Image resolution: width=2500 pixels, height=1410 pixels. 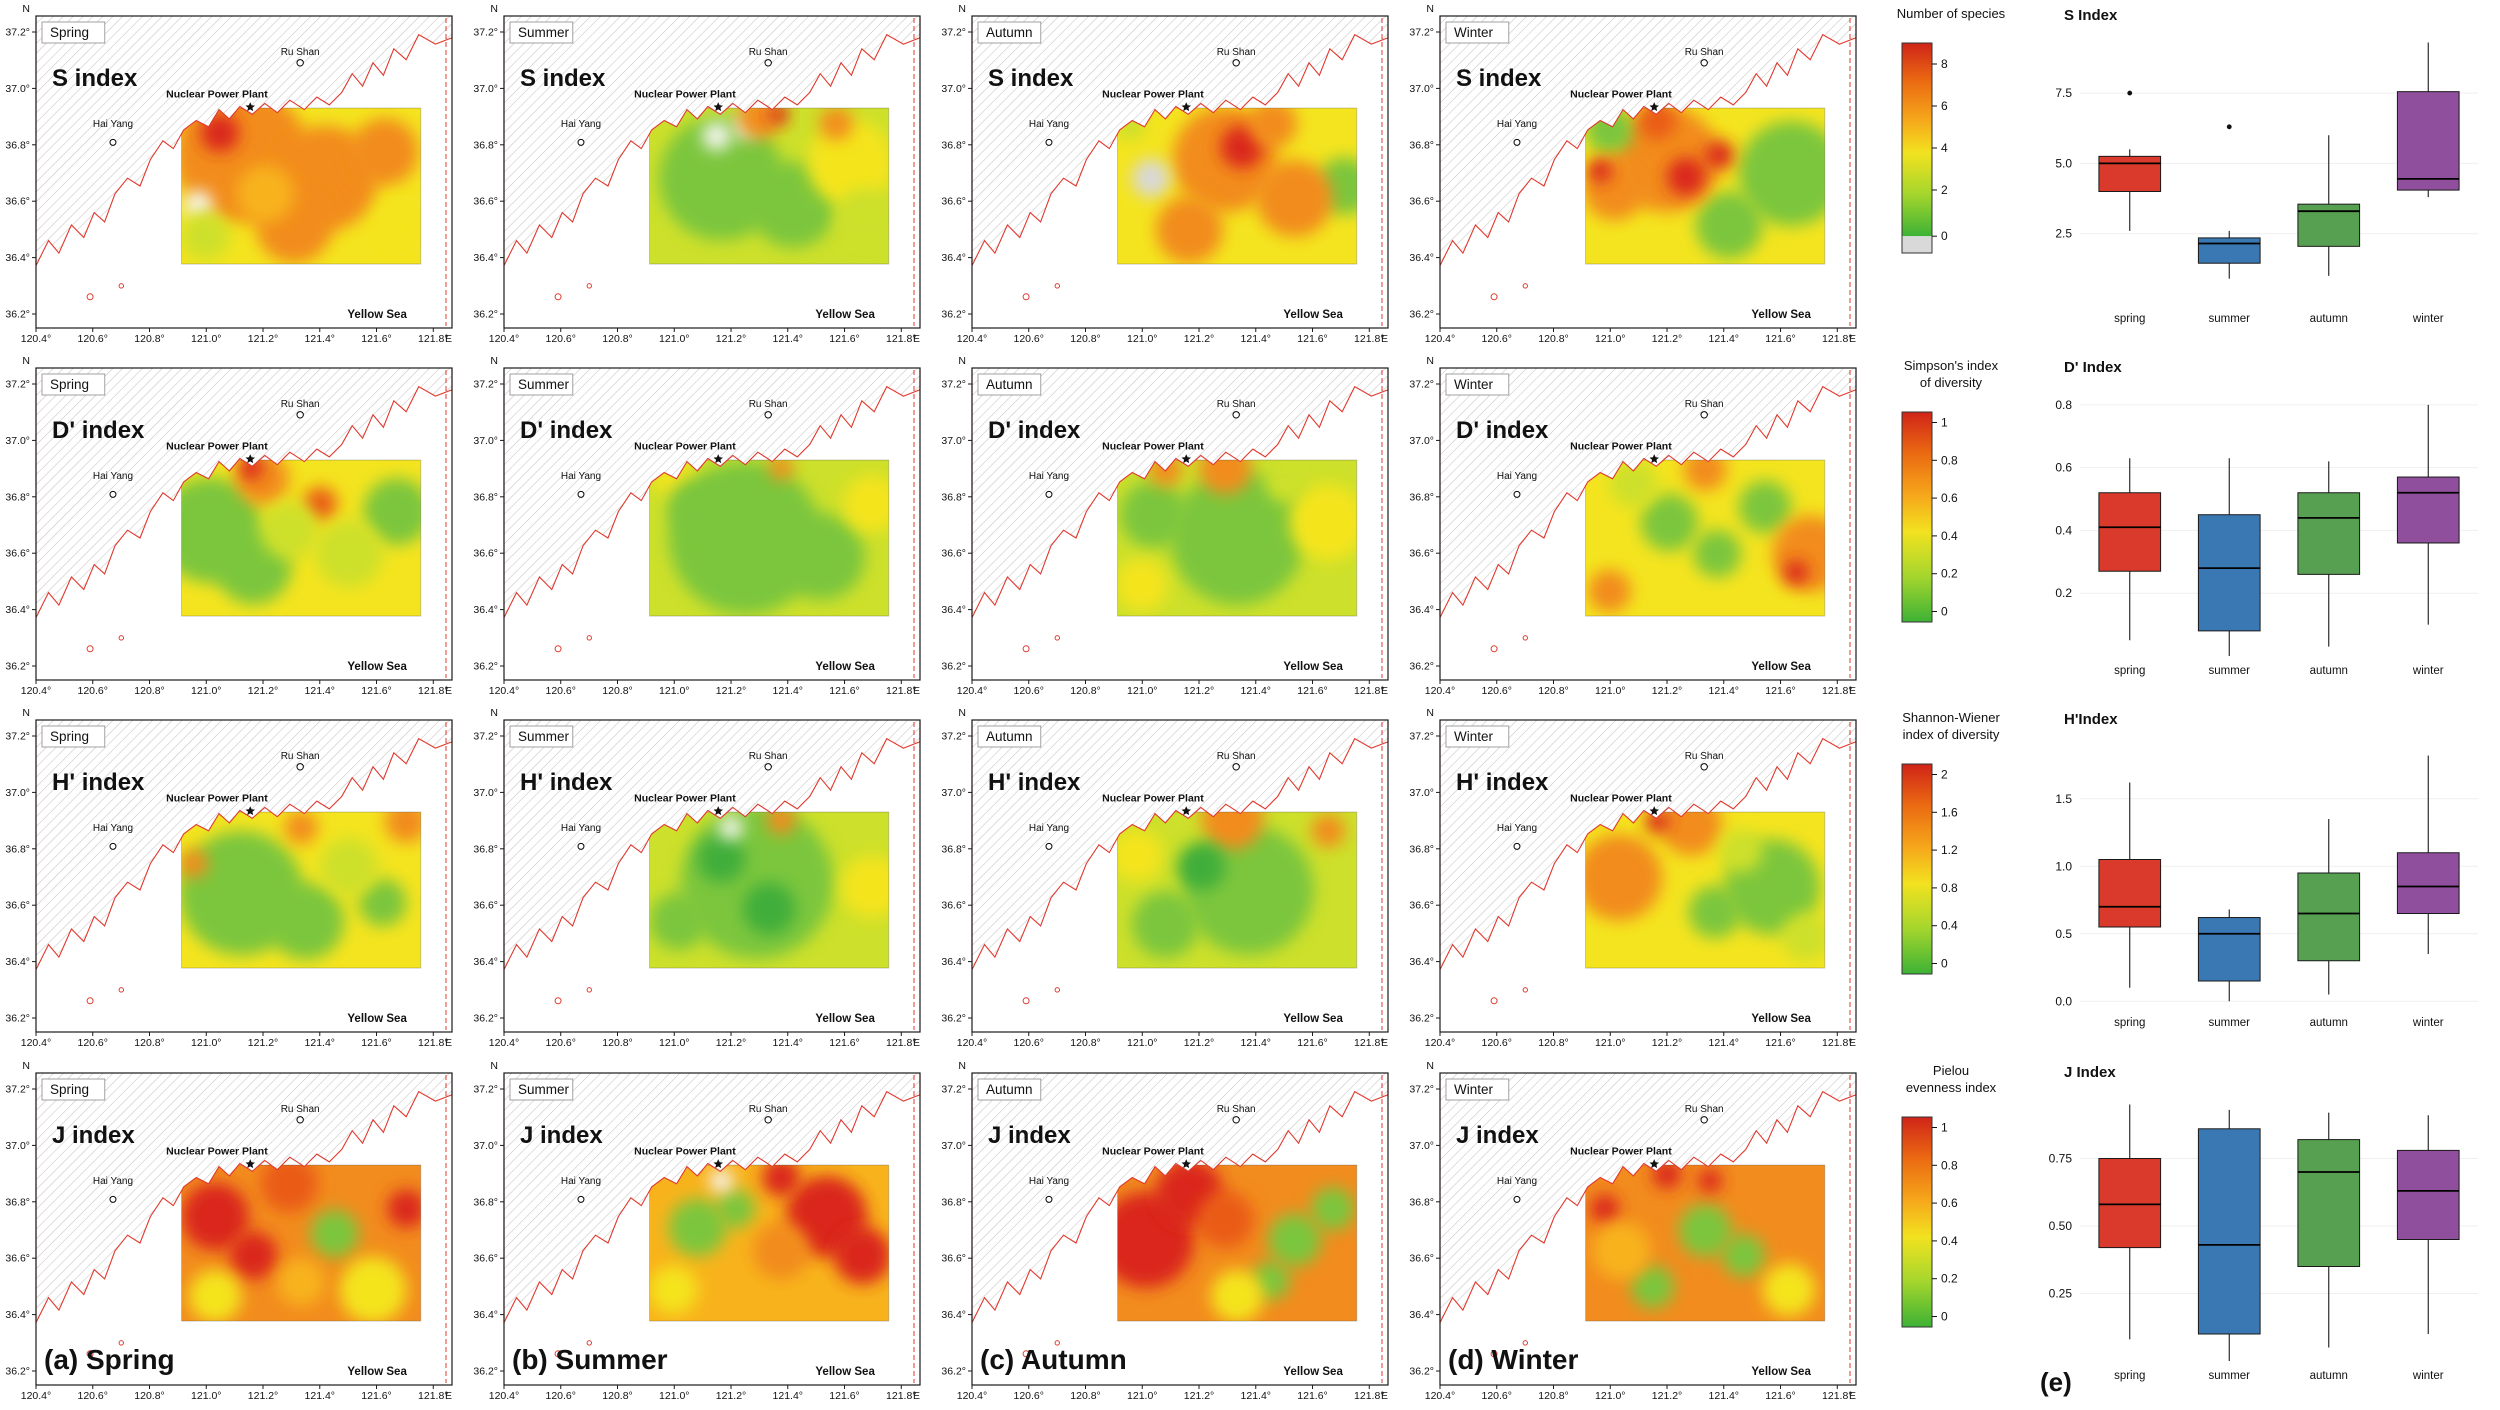 I want to click on y-tick-label: 0.8, so click(x=2063, y=405).